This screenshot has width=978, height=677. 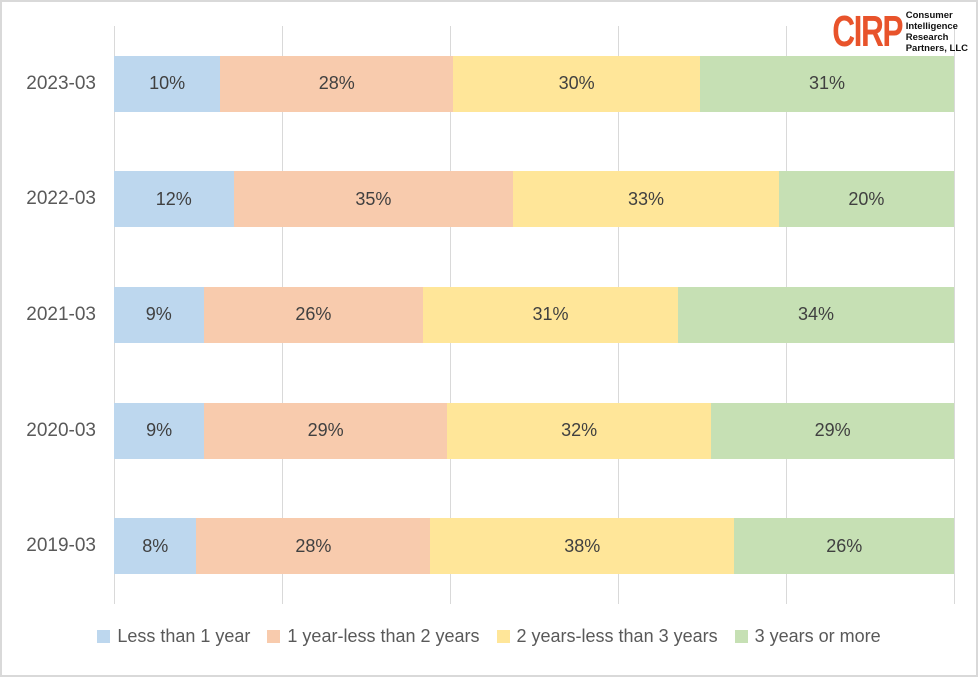 I want to click on y-axis-labels: 2023-03 2022-03 2021-03 2020-03 2019-03, so click(x=58, y=315).